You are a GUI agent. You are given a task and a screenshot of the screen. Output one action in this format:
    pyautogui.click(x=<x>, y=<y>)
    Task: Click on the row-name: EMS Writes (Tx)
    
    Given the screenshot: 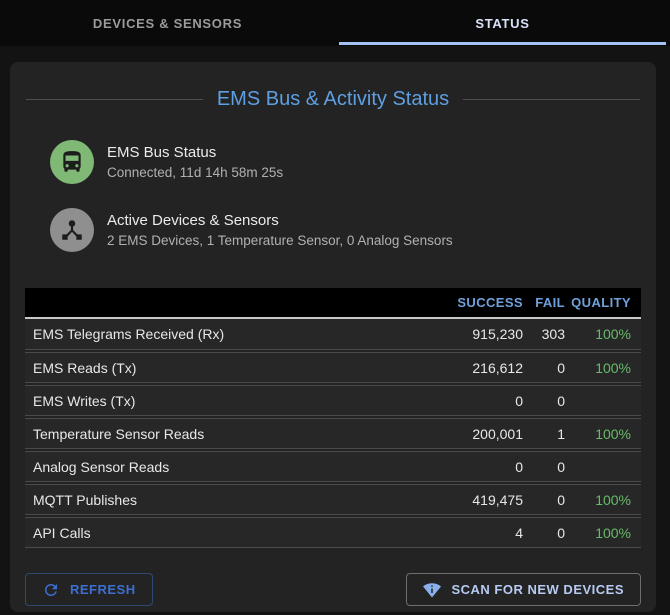 What is the action you would take?
    pyautogui.click(x=84, y=400)
    